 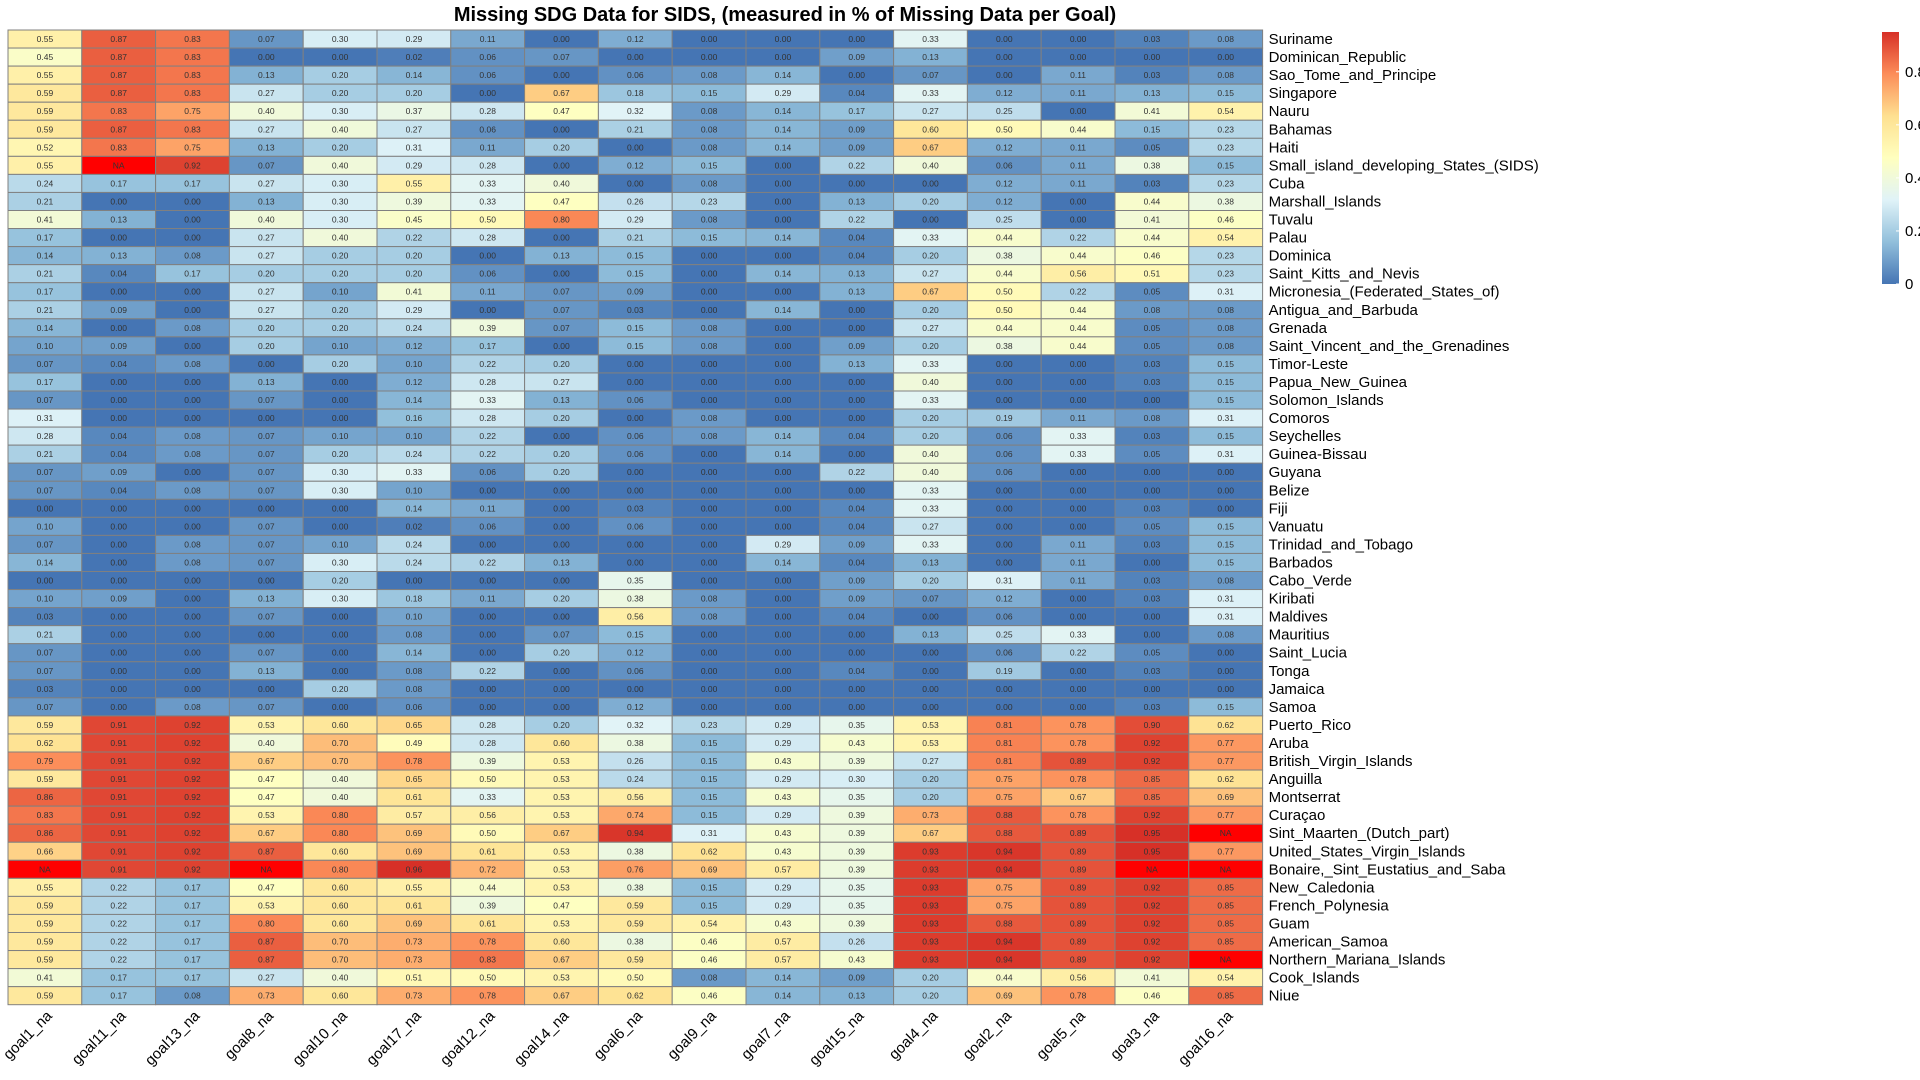 What do you see at coordinates (45, 93) in the screenshot?
I see `cell-value-label: 0.59` at bounding box center [45, 93].